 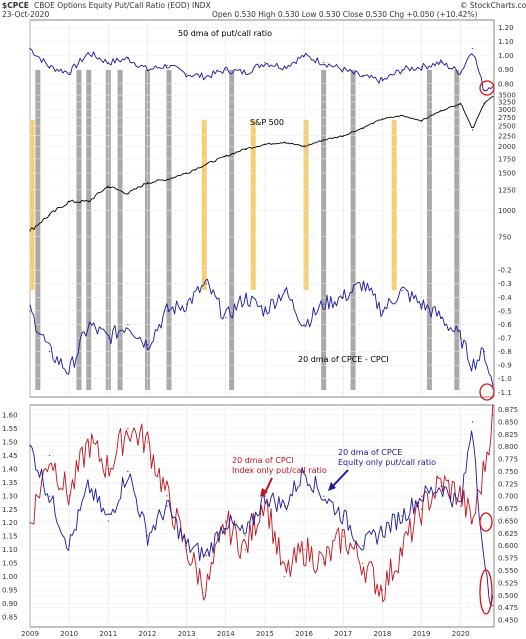 I want to click on left-tick-1.10: 1.10, so click(x=10, y=550).